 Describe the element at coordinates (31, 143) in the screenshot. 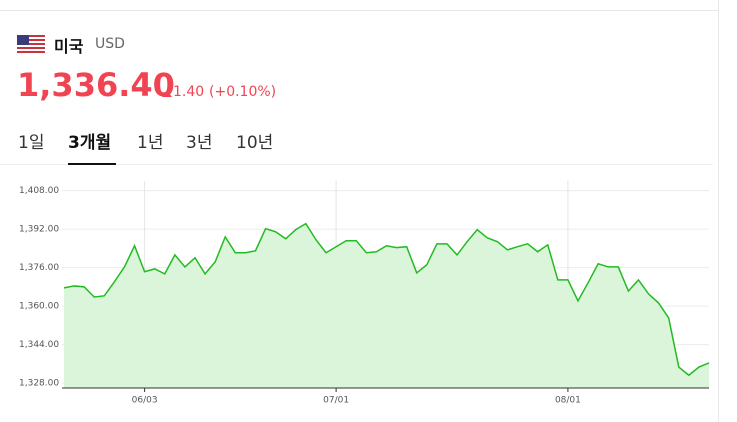

I see `tab: 1일` at that location.